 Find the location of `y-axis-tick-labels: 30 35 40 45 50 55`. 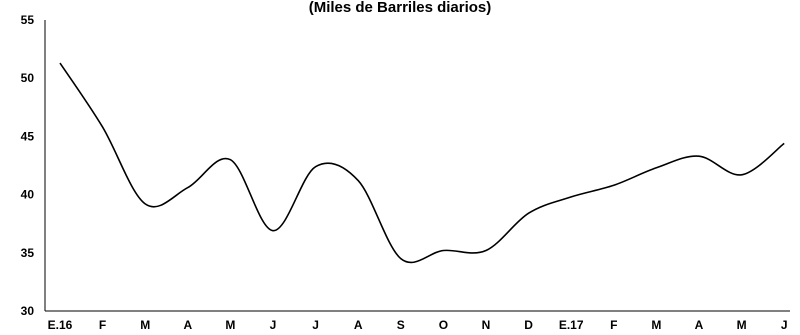

y-axis-tick-labels: 30 35 40 45 50 55 is located at coordinates (28, 165).